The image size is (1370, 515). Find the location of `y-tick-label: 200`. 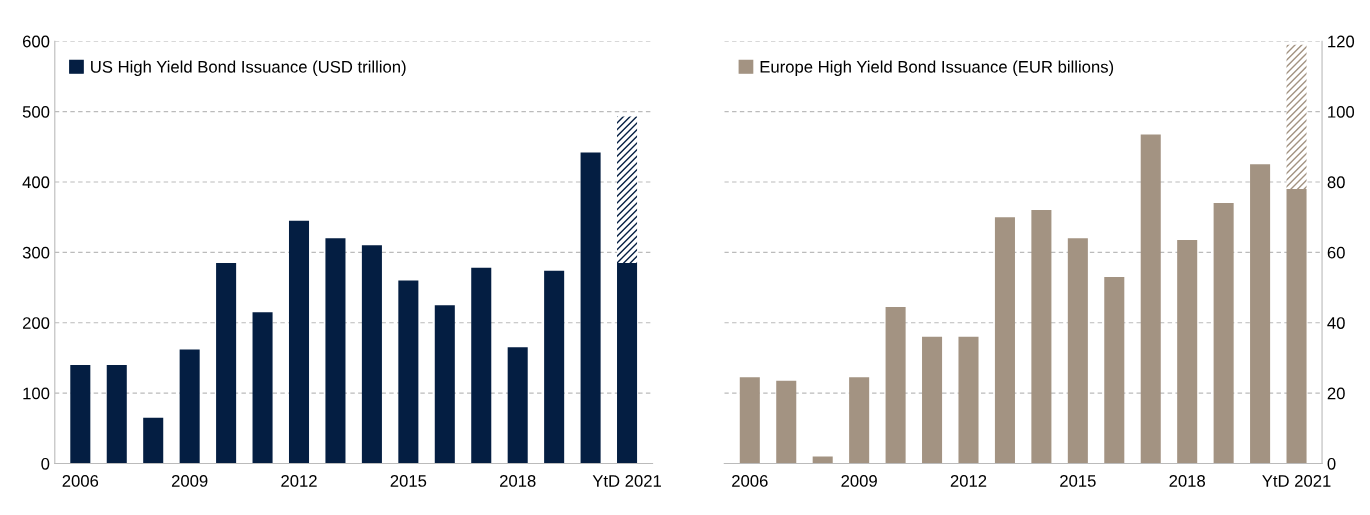

y-tick-label: 200 is located at coordinates (36, 323).